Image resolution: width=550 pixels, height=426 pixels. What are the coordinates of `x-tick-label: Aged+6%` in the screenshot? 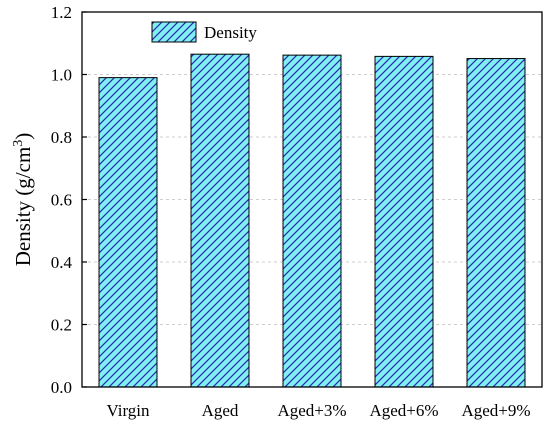 It's located at (403, 410).